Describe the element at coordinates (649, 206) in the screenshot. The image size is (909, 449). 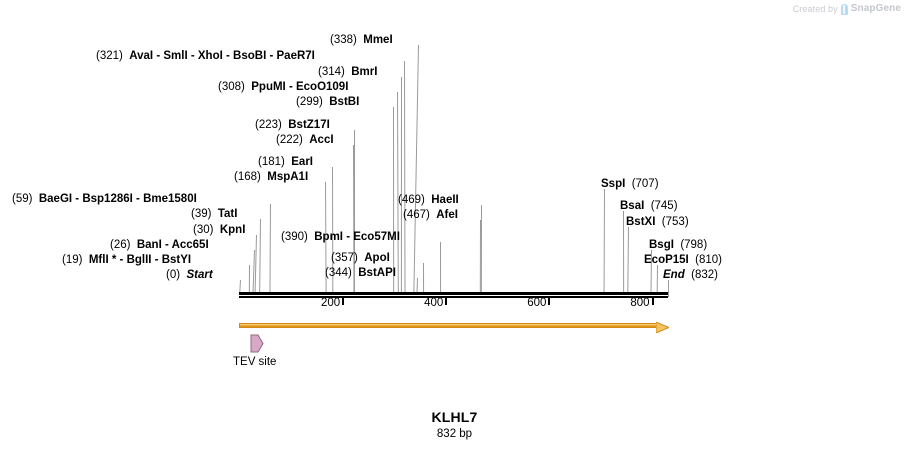
I see `enzyme-label-bsai: BsaI (745)` at that location.